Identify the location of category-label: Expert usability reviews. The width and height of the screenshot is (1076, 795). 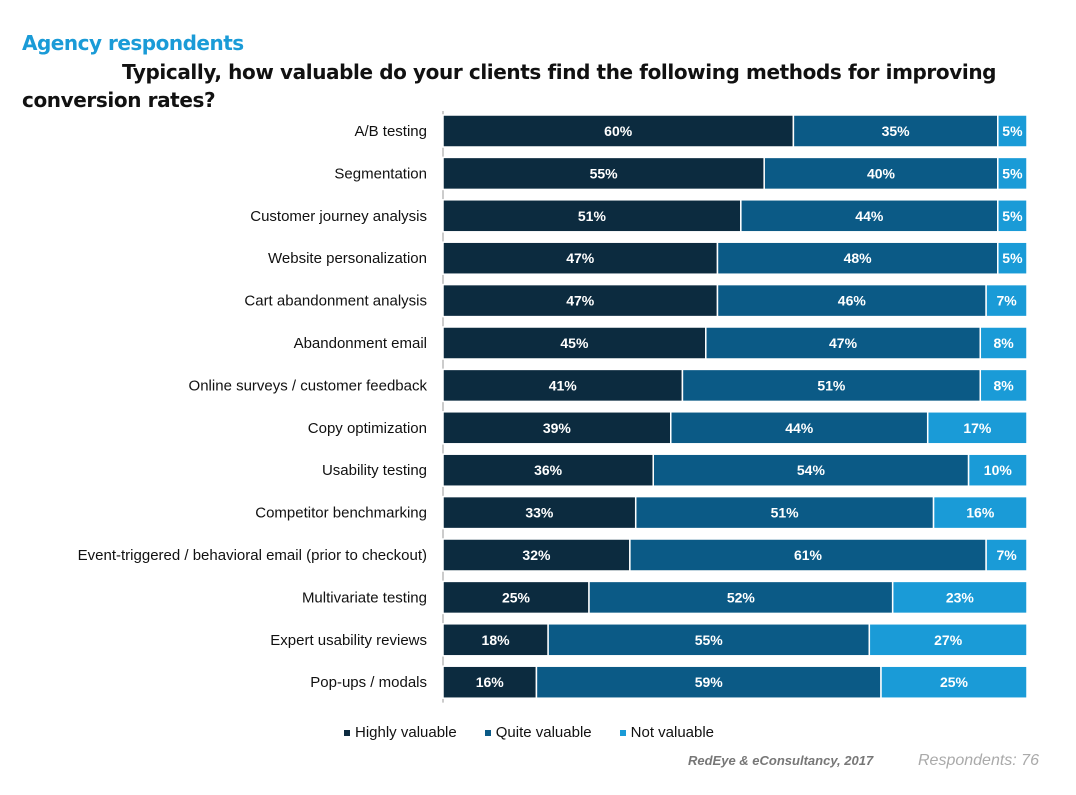
(348, 640).